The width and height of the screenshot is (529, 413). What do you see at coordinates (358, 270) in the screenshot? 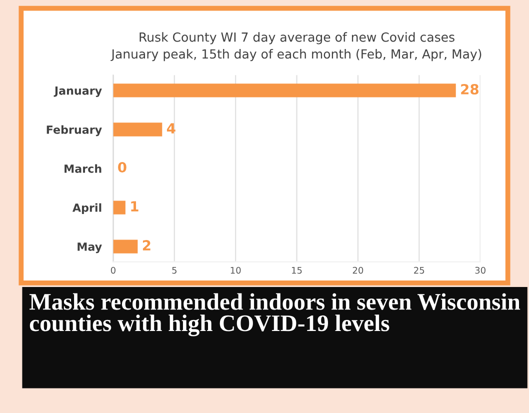
I see `x-tick-label: 20` at bounding box center [358, 270].